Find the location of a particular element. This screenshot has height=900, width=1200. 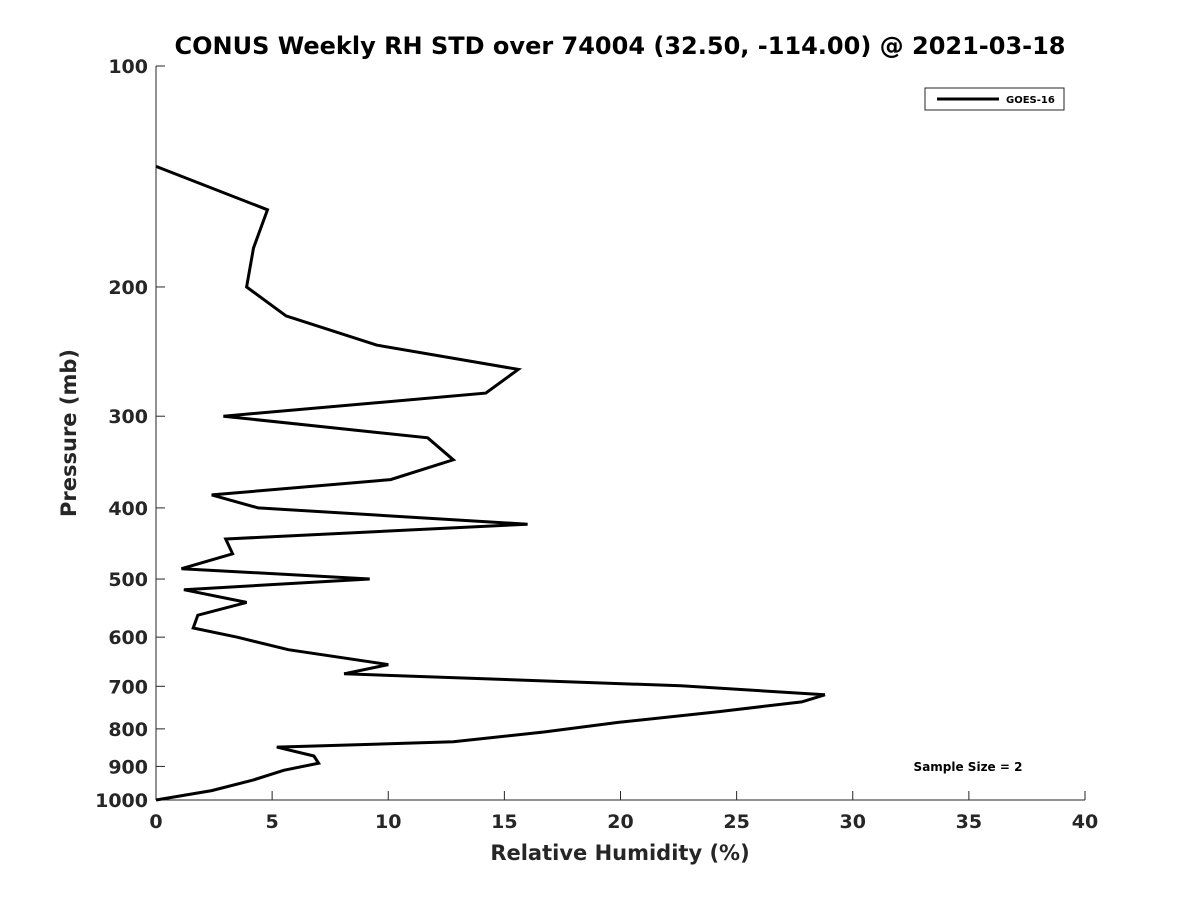

x-tick-label: 35 is located at coordinates (969, 822).